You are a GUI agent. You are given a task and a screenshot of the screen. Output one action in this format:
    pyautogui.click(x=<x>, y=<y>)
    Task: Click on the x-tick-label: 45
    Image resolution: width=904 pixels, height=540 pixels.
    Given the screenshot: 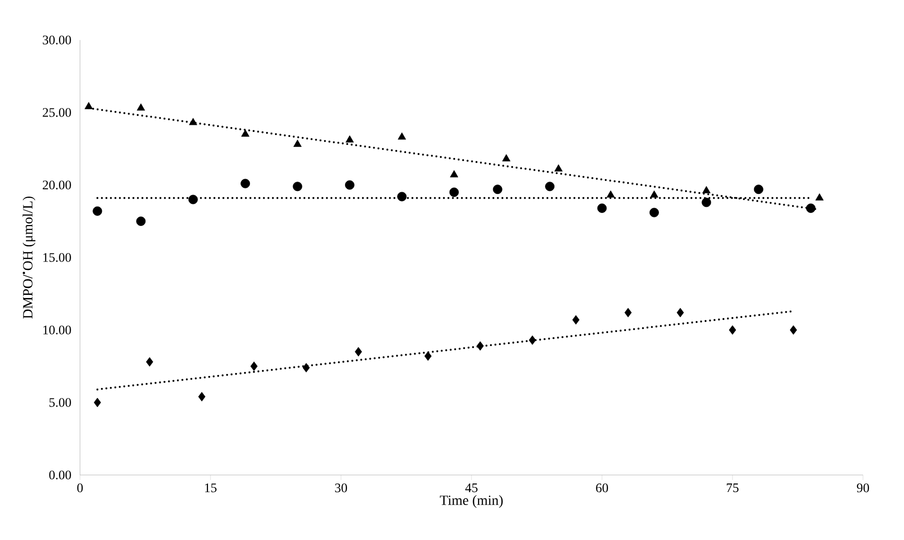 What is the action you would take?
    pyautogui.click(x=471, y=488)
    